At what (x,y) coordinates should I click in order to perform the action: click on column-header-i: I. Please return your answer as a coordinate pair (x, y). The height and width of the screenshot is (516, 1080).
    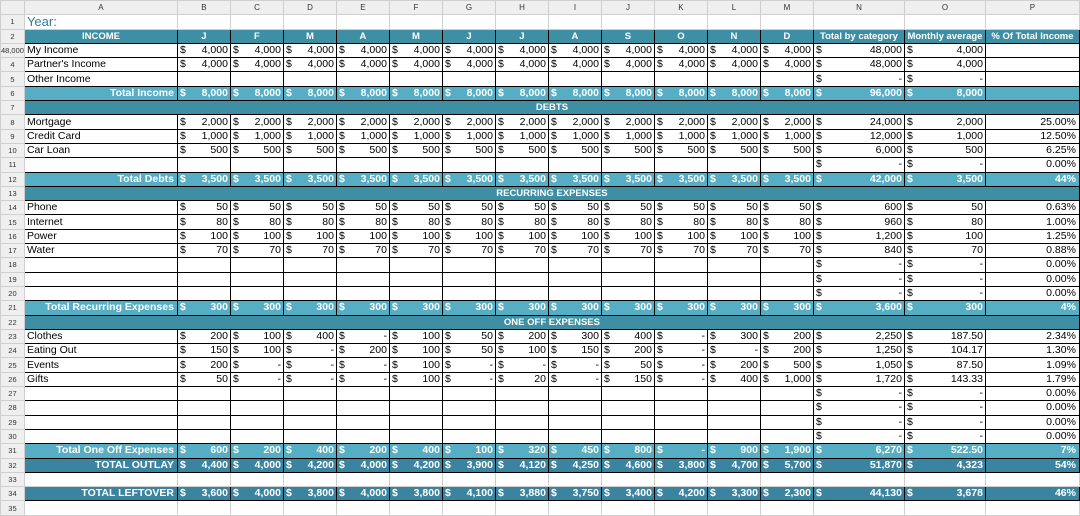
    Looking at the image, I should click on (574, 8).